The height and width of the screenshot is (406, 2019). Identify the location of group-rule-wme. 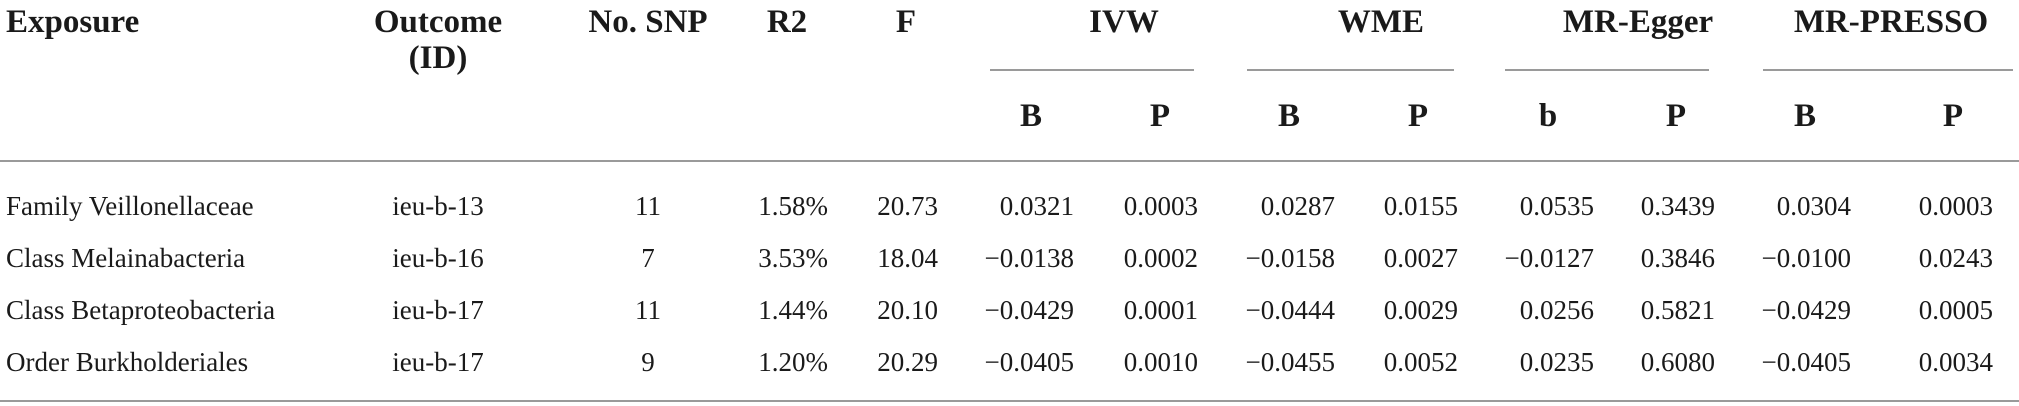
(1350, 70).